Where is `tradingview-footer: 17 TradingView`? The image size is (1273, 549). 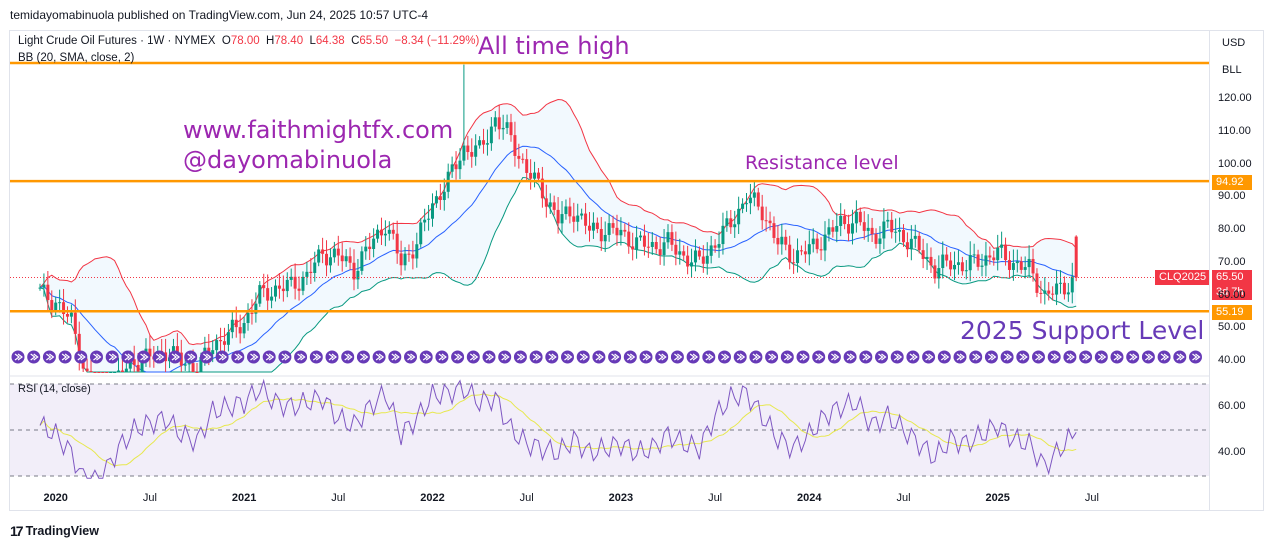 tradingview-footer: 17 TradingView is located at coordinates (54, 531).